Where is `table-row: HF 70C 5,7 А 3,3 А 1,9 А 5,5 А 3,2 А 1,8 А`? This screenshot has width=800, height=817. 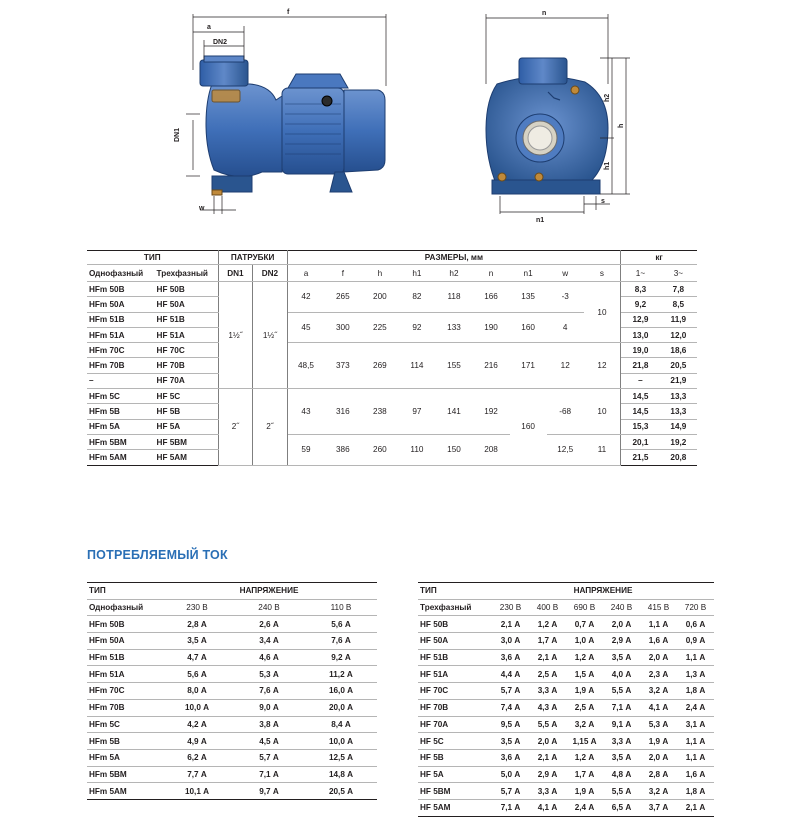
table-row: HF 70C 5,7 А 3,3 А 1,9 А 5,5 А 3,2 А 1,8 А is located at coordinates (566, 691).